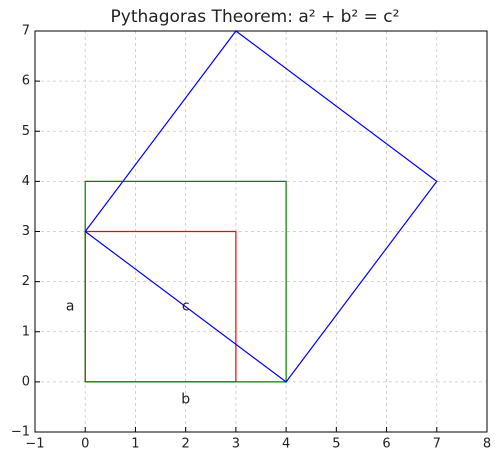  Describe the element at coordinates (26, 281) in the screenshot. I see `y-tick-label: 2` at that location.